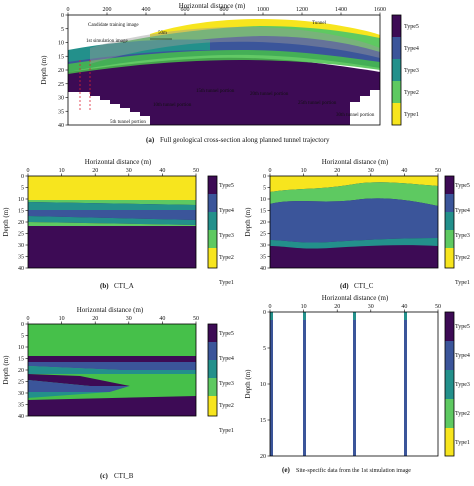  I want to click on panel-a-xticks: 0 200 400 600 800 1000 1200 1400 1600, so click(226, 11).